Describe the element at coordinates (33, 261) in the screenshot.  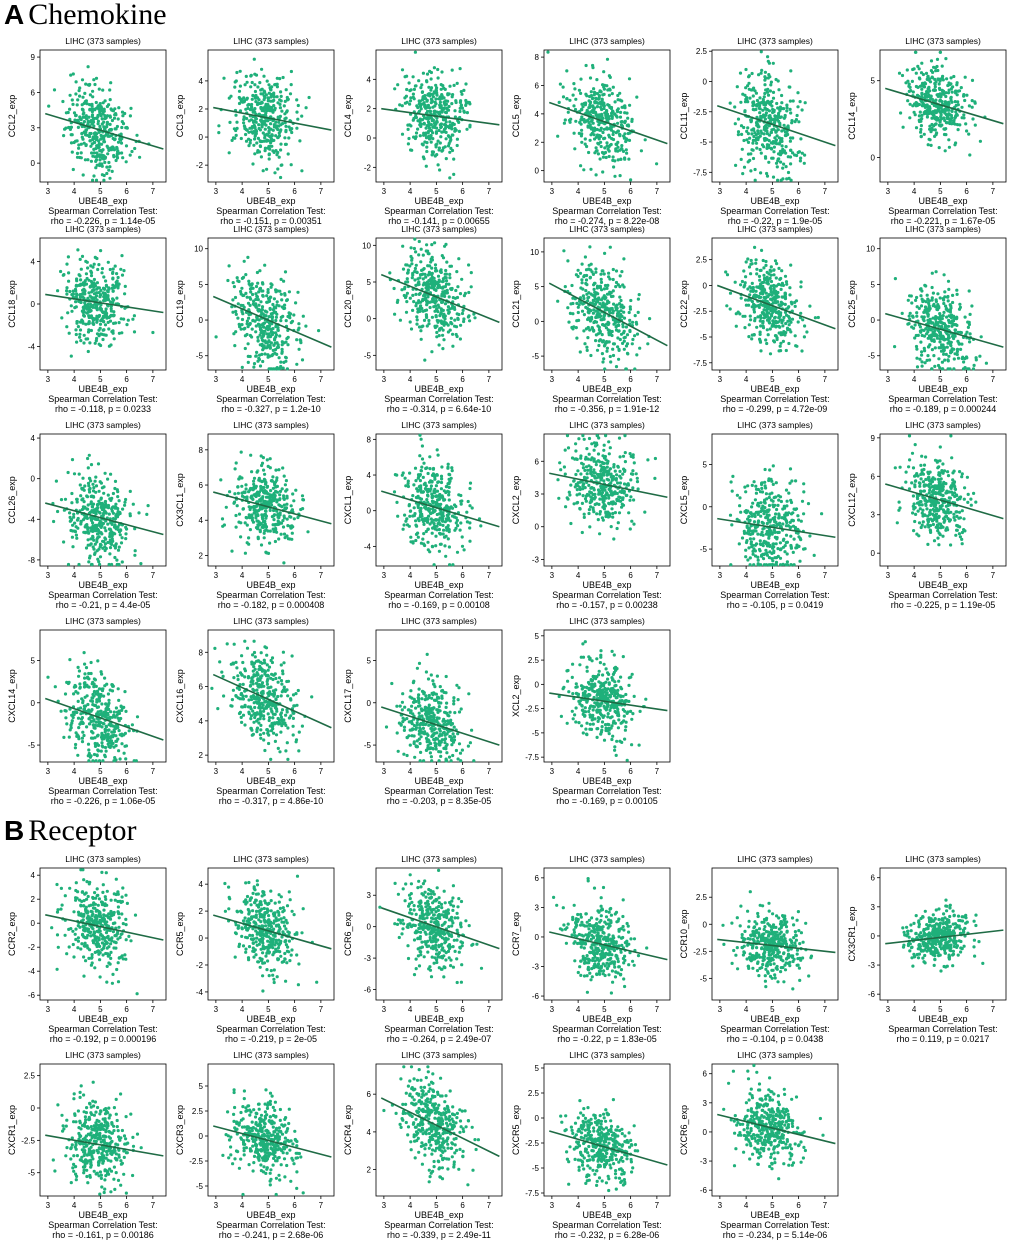
I see `y-tick-label: 4` at that location.